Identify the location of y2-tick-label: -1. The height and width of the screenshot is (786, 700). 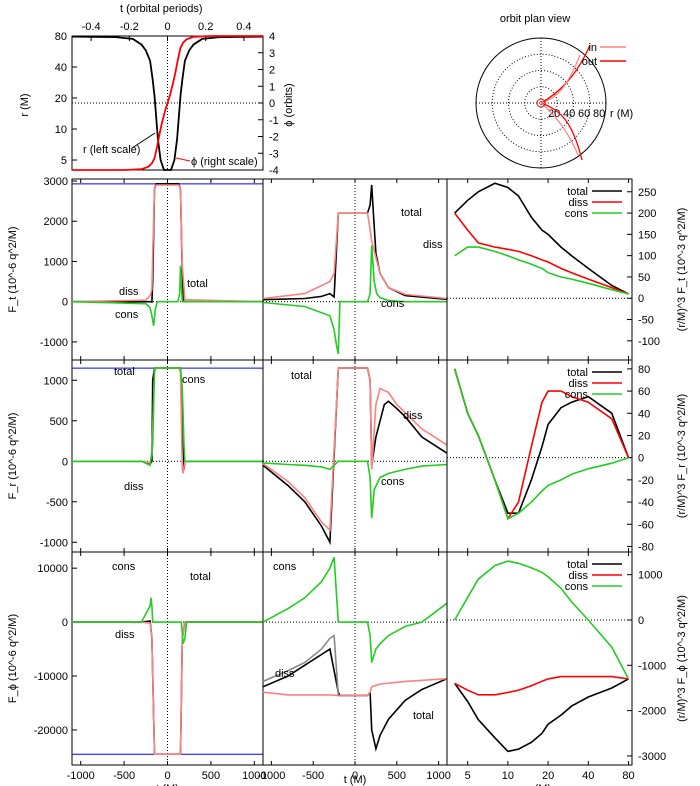
(274, 121).